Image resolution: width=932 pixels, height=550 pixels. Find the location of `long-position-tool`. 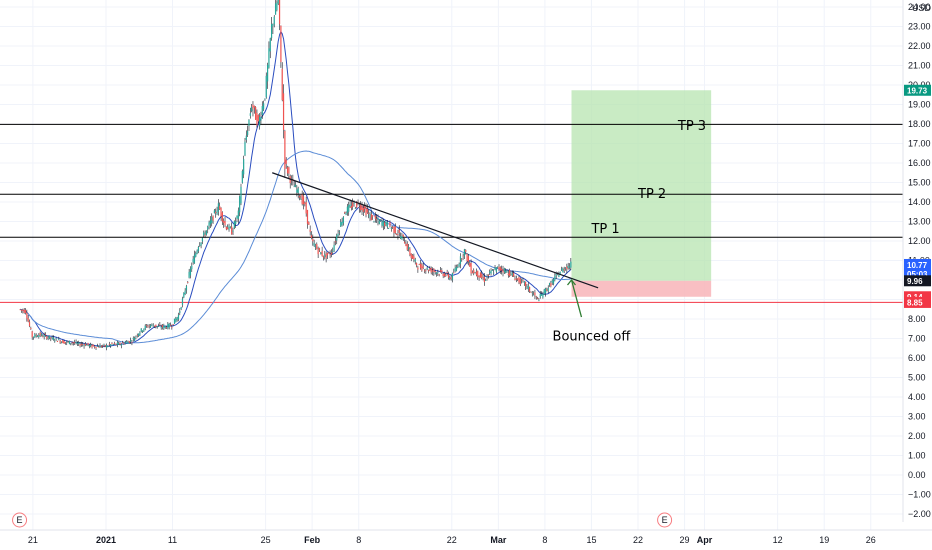

long-position-tool is located at coordinates (641, 193).